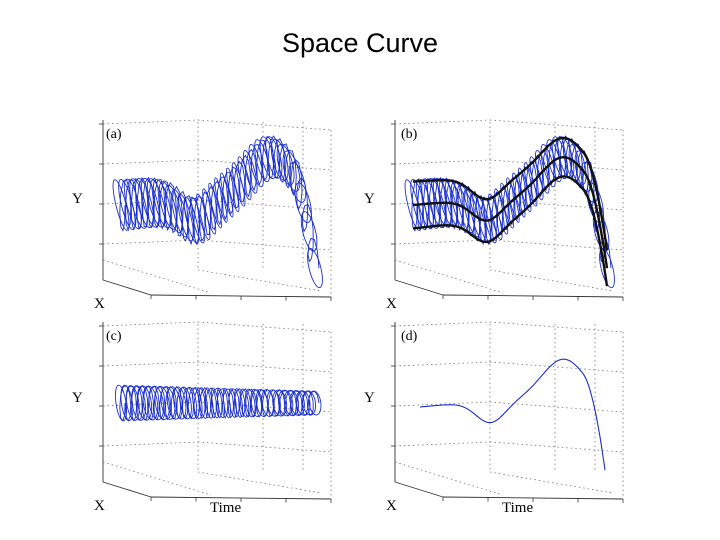 This screenshot has width=720, height=540. I want to click on panel-a-x-axis-label: X, so click(99, 304).